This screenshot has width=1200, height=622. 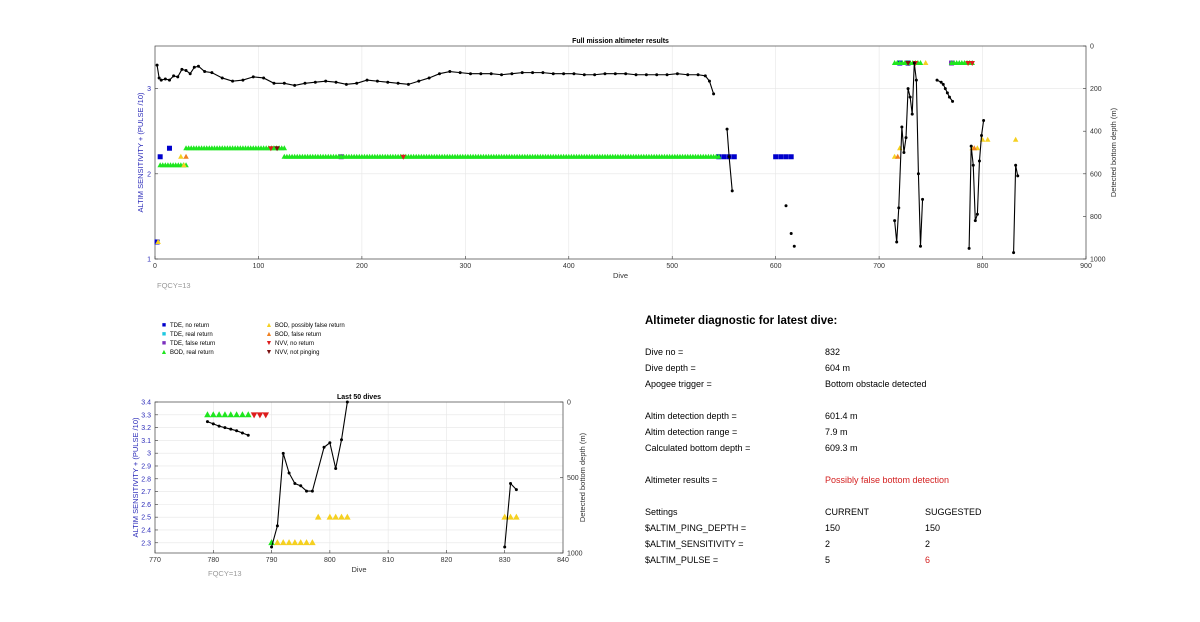 What do you see at coordinates (569, 403) in the screenshot?
I see `last50-y2-tick-label: 0` at bounding box center [569, 403].